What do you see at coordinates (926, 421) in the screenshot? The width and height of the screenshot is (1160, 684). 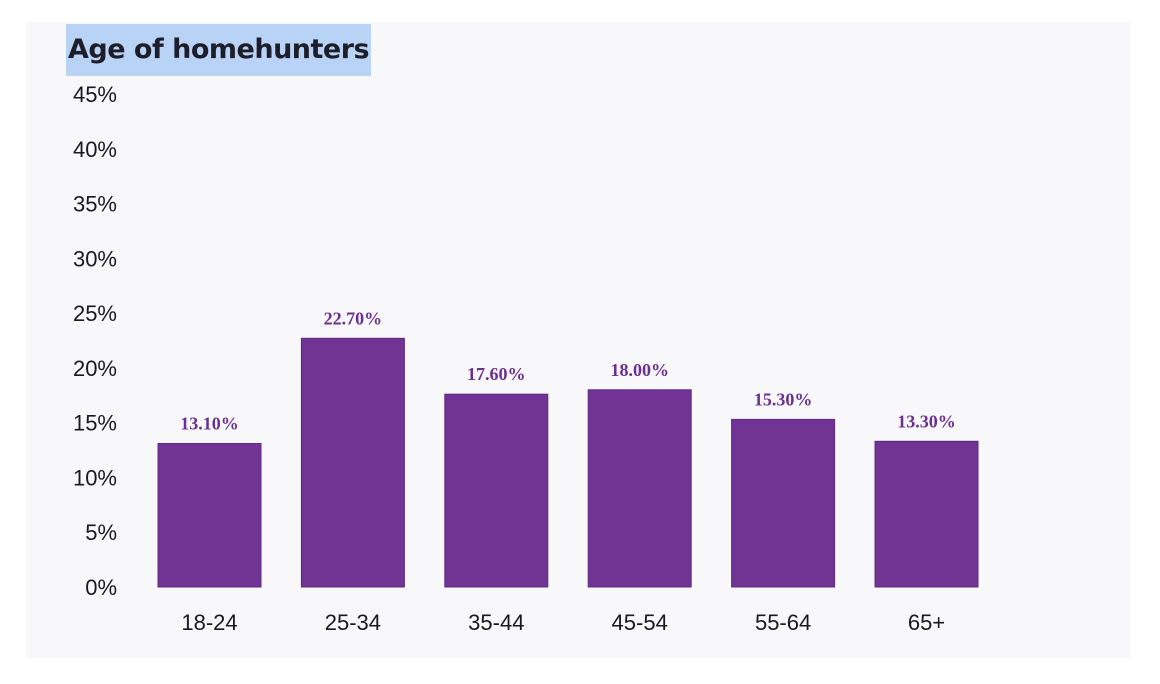 I see `data-label: 13.30%` at bounding box center [926, 421].